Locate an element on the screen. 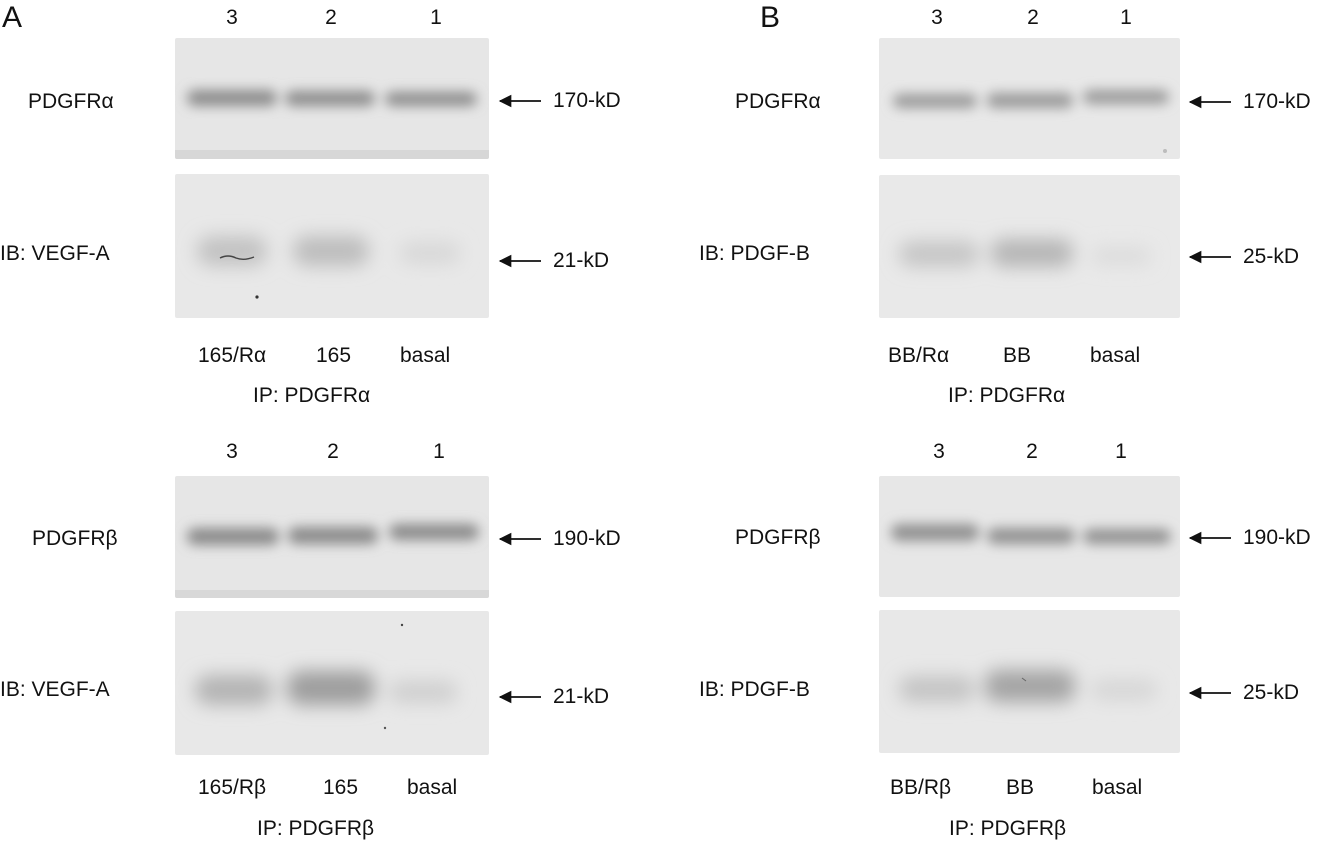 Image resolution: width=1333 pixels, height=844 pixels. blot-pdgfb-b is located at coordinates (1029, 246).